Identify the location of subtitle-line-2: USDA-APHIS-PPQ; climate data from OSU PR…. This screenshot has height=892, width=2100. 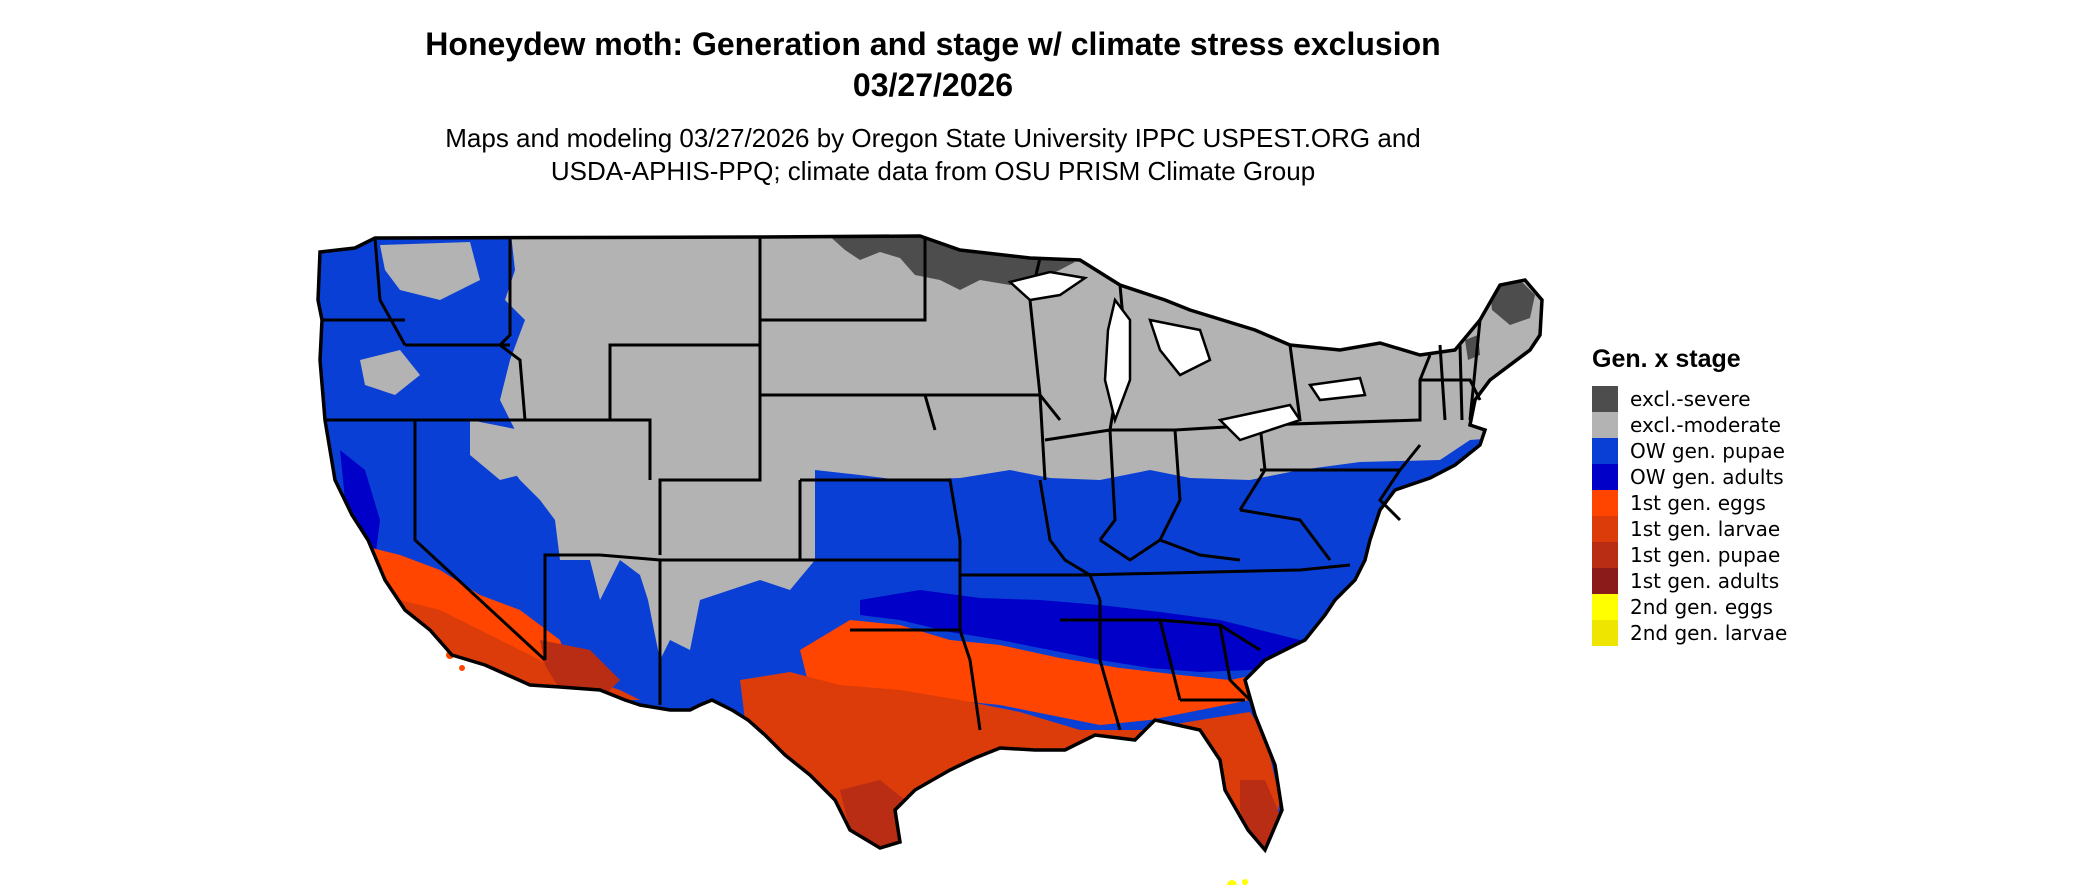
(933, 171).